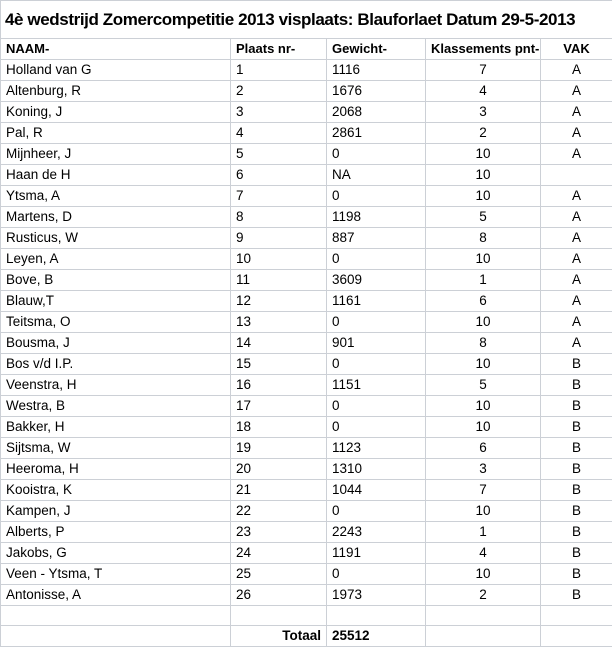 Image resolution: width=612 pixels, height=649 pixels. I want to click on cell-gewicht: 1191, so click(376, 553).